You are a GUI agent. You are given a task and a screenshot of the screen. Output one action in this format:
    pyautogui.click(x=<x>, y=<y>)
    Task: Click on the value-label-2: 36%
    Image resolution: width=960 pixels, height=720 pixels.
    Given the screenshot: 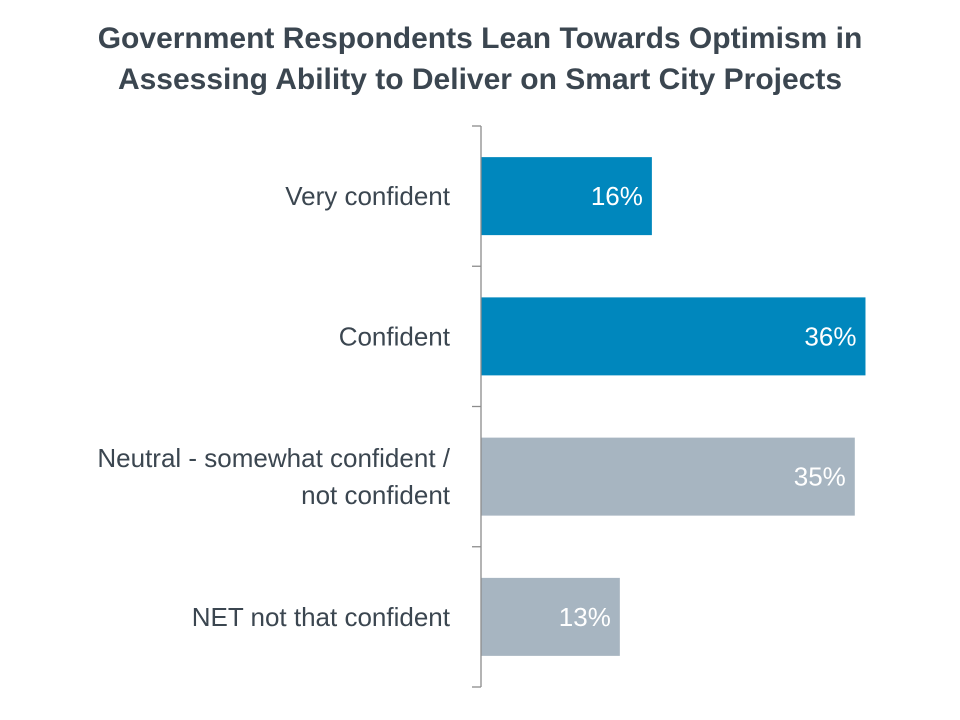 What is the action you would take?
    pyautogui.click(x=830, y=336)
    